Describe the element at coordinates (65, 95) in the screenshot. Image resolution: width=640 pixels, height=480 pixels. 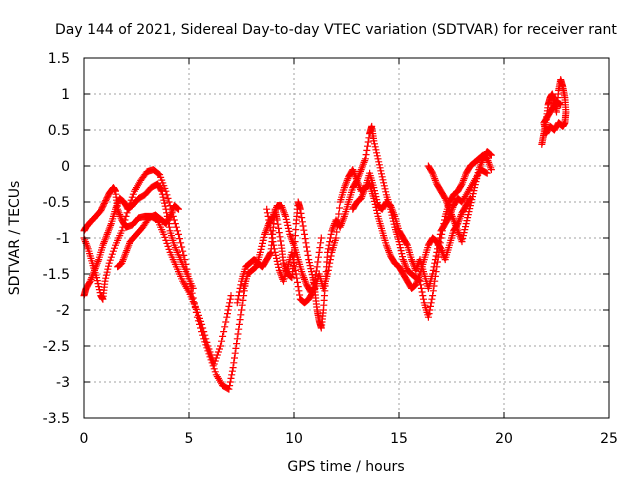
I see `y-tick-label: 1` at that location.